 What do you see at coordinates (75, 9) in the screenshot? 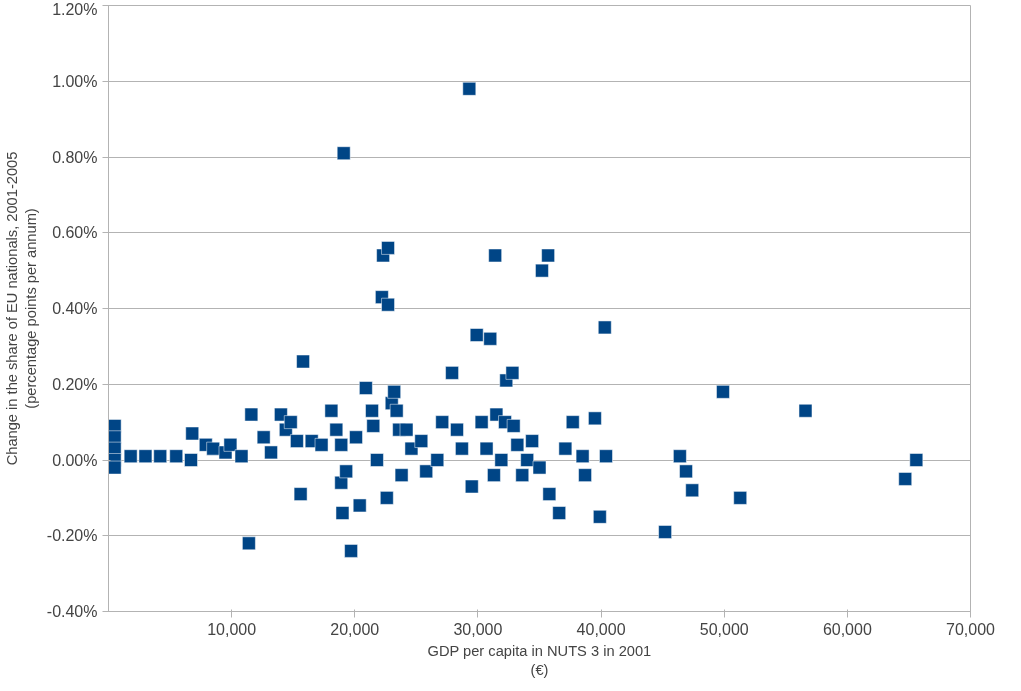
I see `y-tick-label: 1.20%` at bounding box center [75, 9].